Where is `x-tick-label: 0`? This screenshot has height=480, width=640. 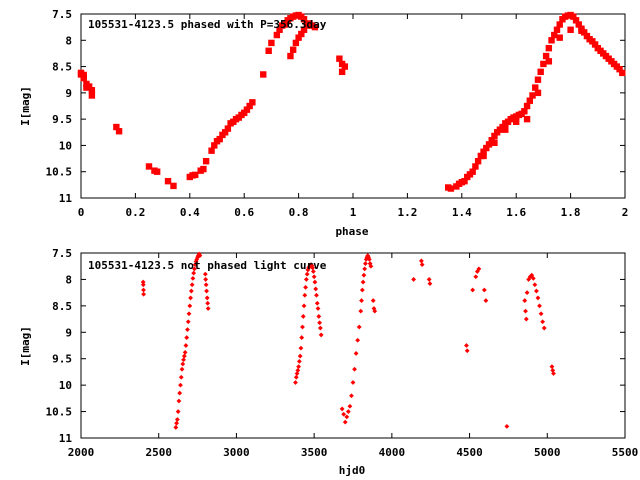
x-tick-label: 0 is located at coordinates (81, 212).